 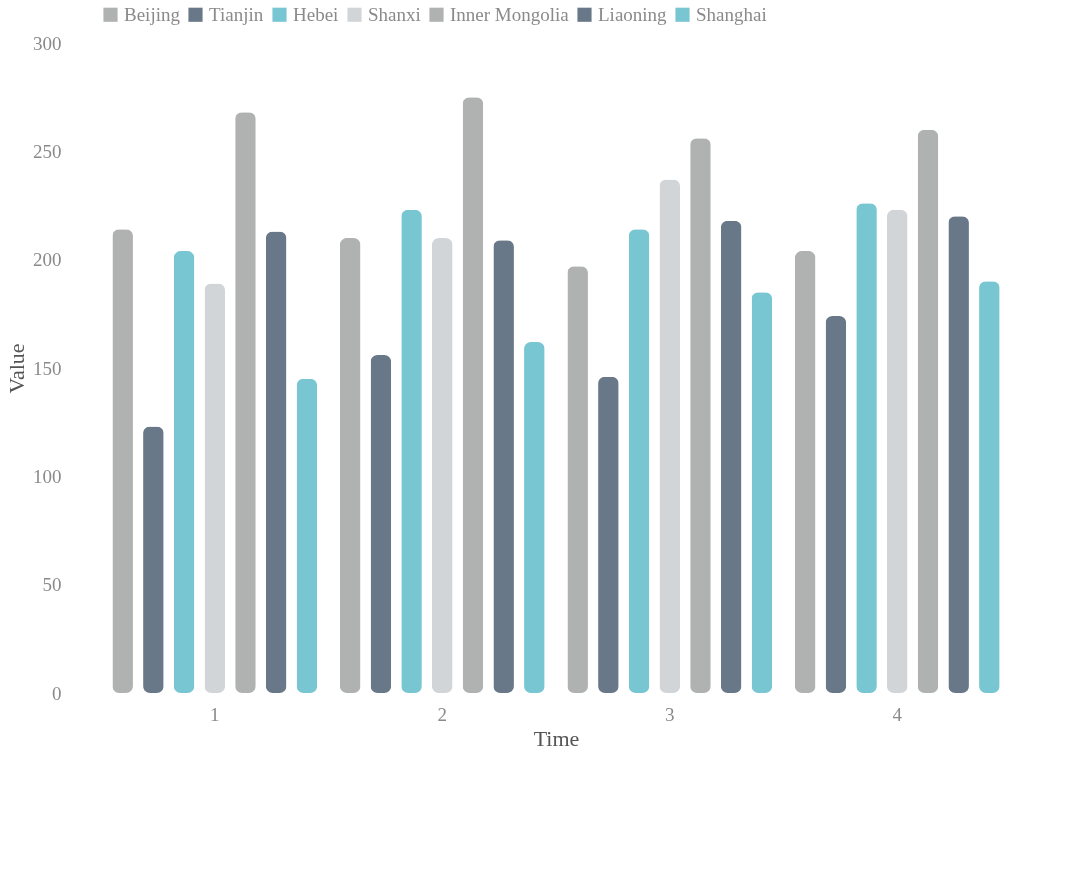 I want to click on x-tick-label: 1, so click(x=215, y=714).